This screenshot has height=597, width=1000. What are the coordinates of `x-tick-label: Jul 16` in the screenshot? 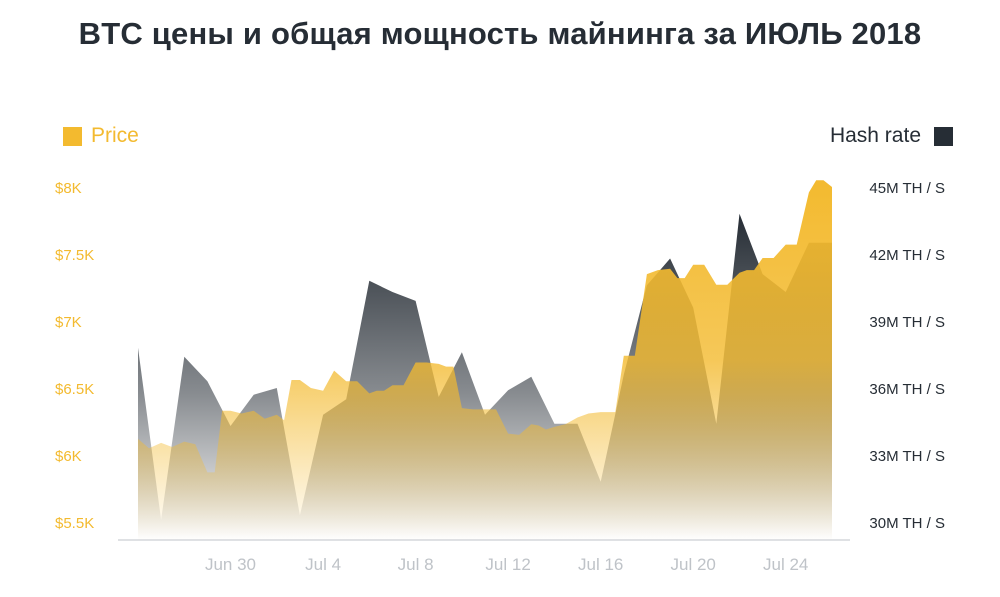 It's located at (600, 564).